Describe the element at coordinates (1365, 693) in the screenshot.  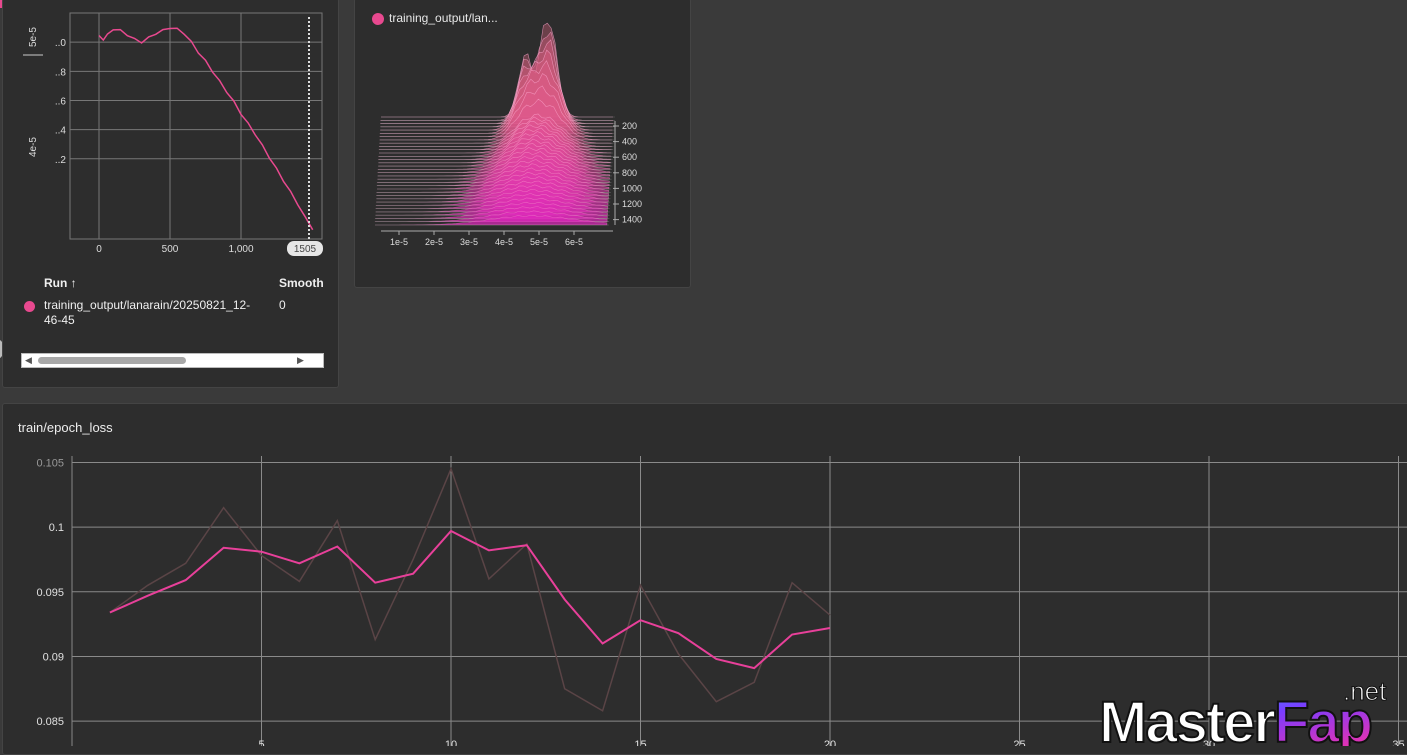
I see `svg-text: .net` at that location.